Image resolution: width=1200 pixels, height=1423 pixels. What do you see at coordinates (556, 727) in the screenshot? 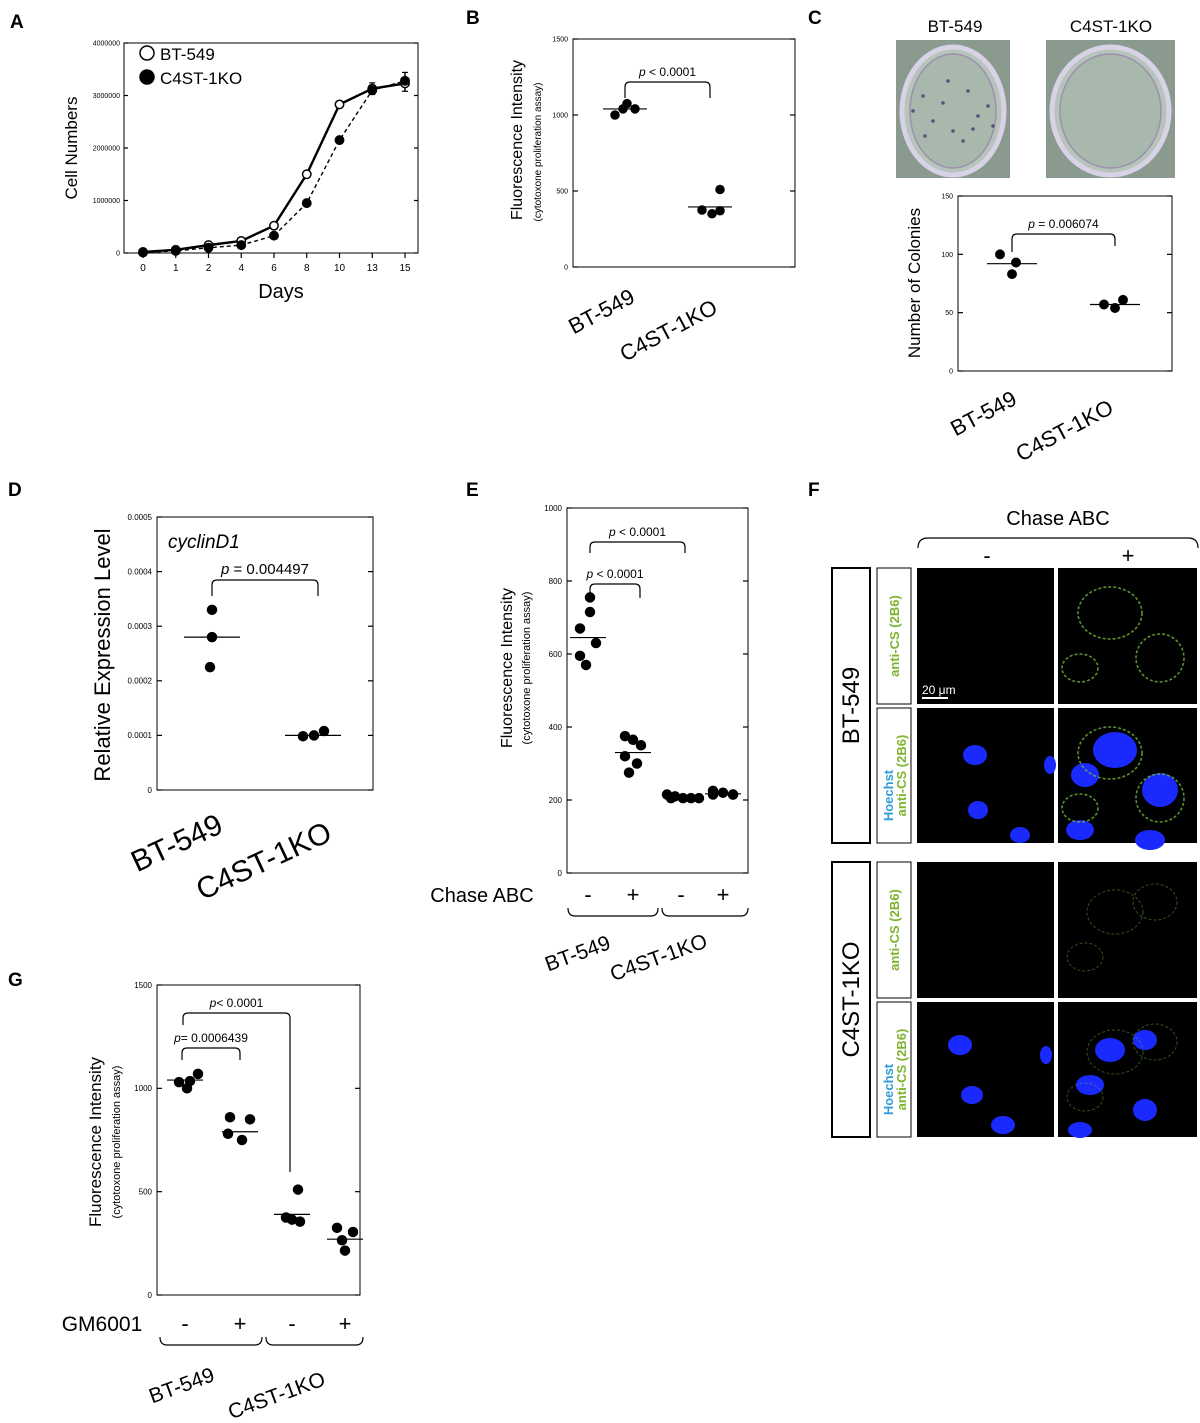
I see `y-tick-label: 400` at bounding box center [556, 727].